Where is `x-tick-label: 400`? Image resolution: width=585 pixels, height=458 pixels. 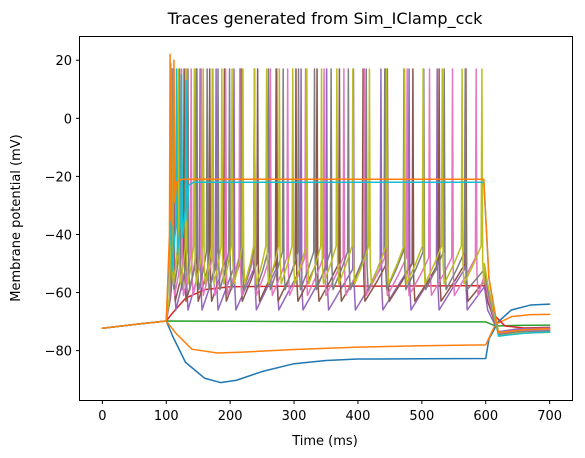
x-tick-label: 400 is located at coordinates (358, 416).